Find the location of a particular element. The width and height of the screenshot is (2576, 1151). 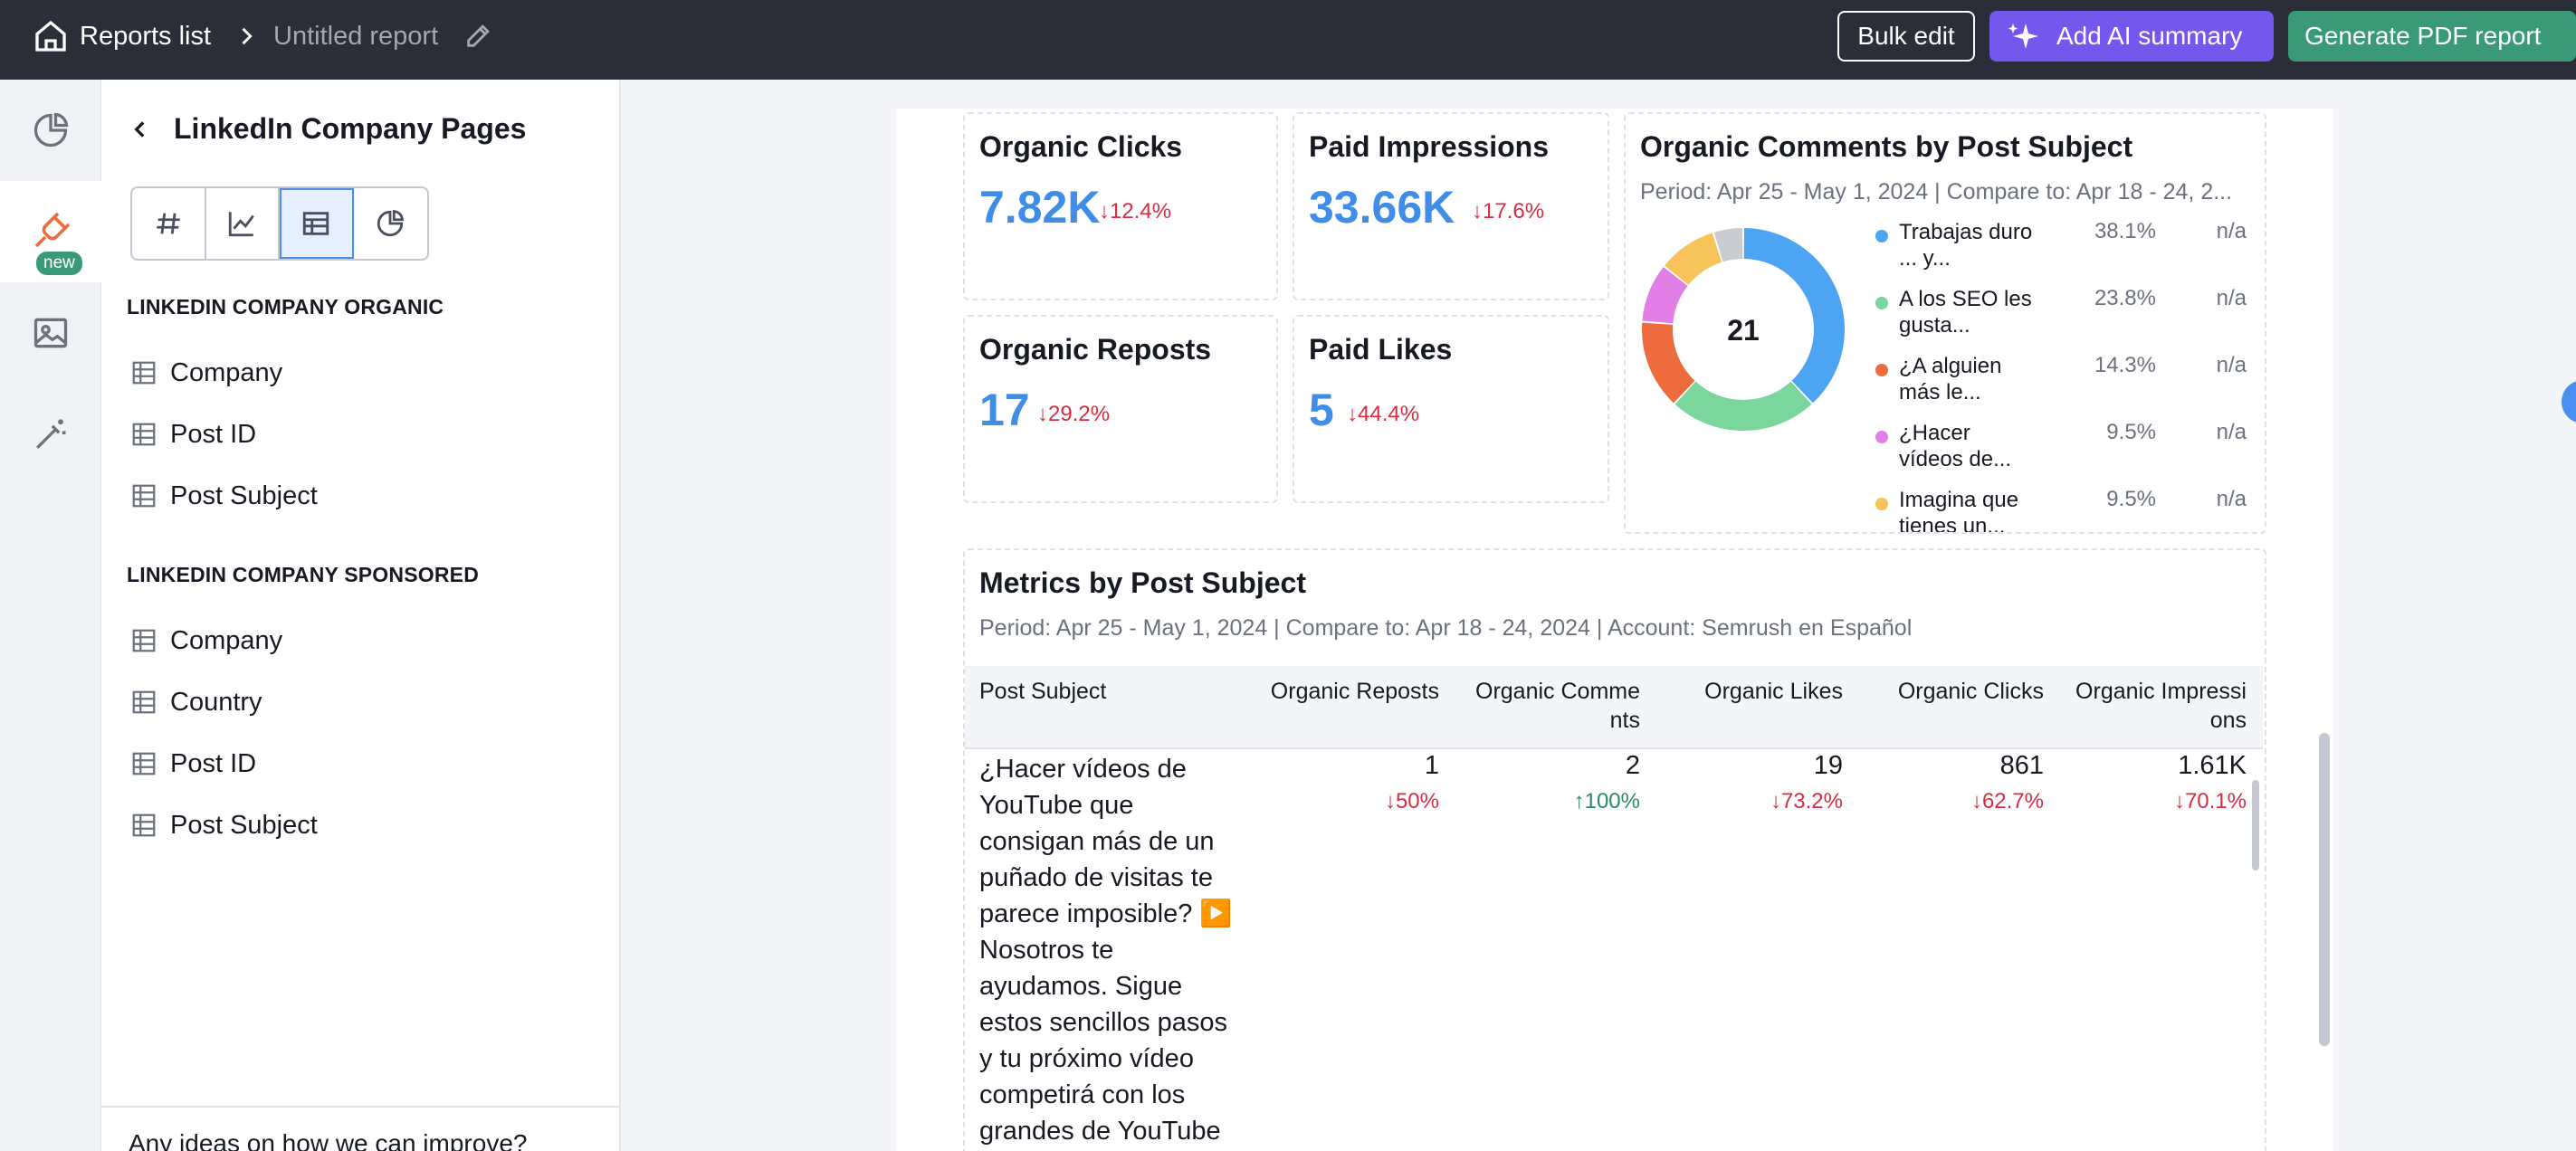

rail-design is located at coordinates (51, 434).